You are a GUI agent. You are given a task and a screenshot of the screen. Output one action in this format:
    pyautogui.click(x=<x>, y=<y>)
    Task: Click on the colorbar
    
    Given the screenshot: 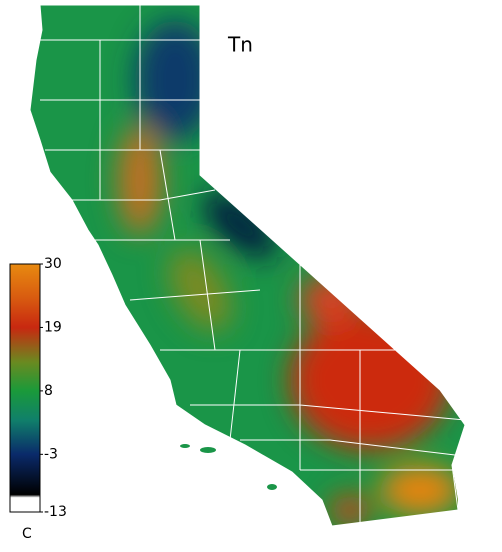 What is the action you would take?
    pyautogui.click(x=25, y=388)
    